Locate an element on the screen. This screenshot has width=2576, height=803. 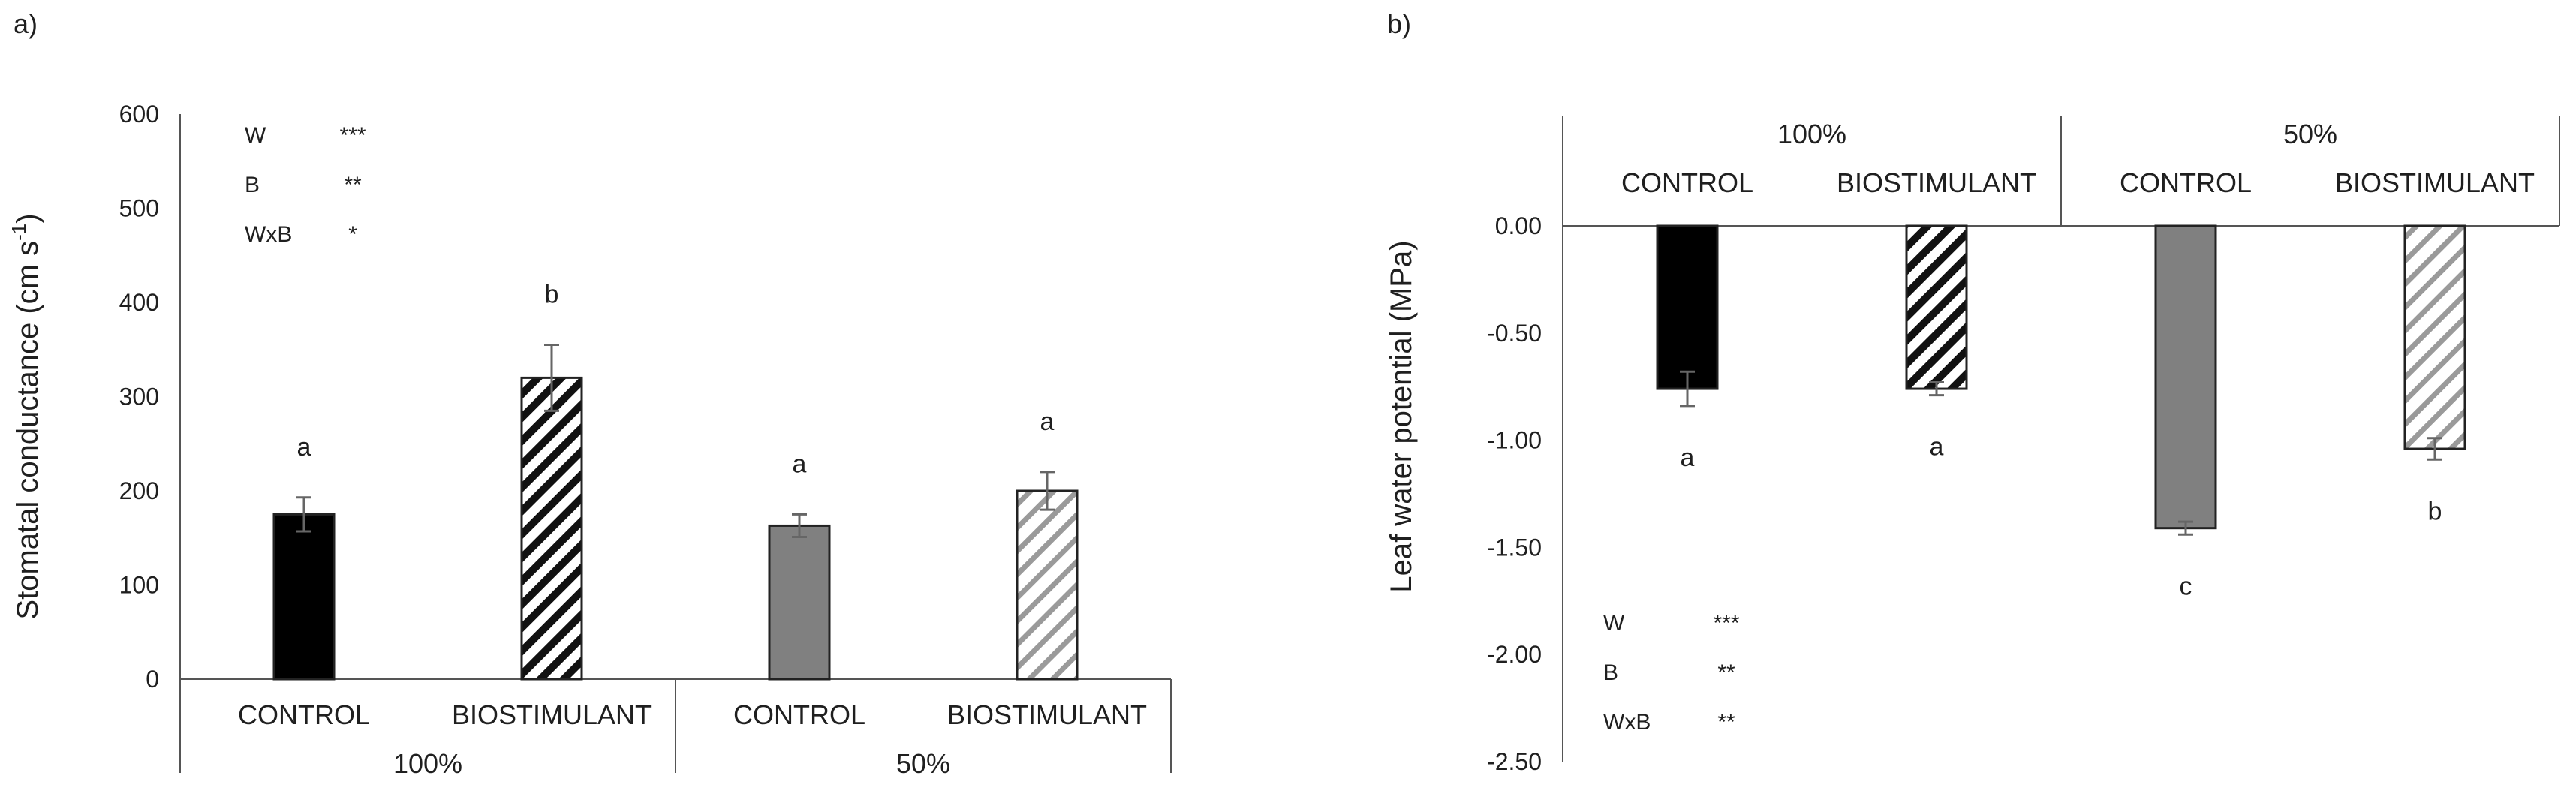
y-tick-label-b: -2.00 is located at coordinates (1514, 654).